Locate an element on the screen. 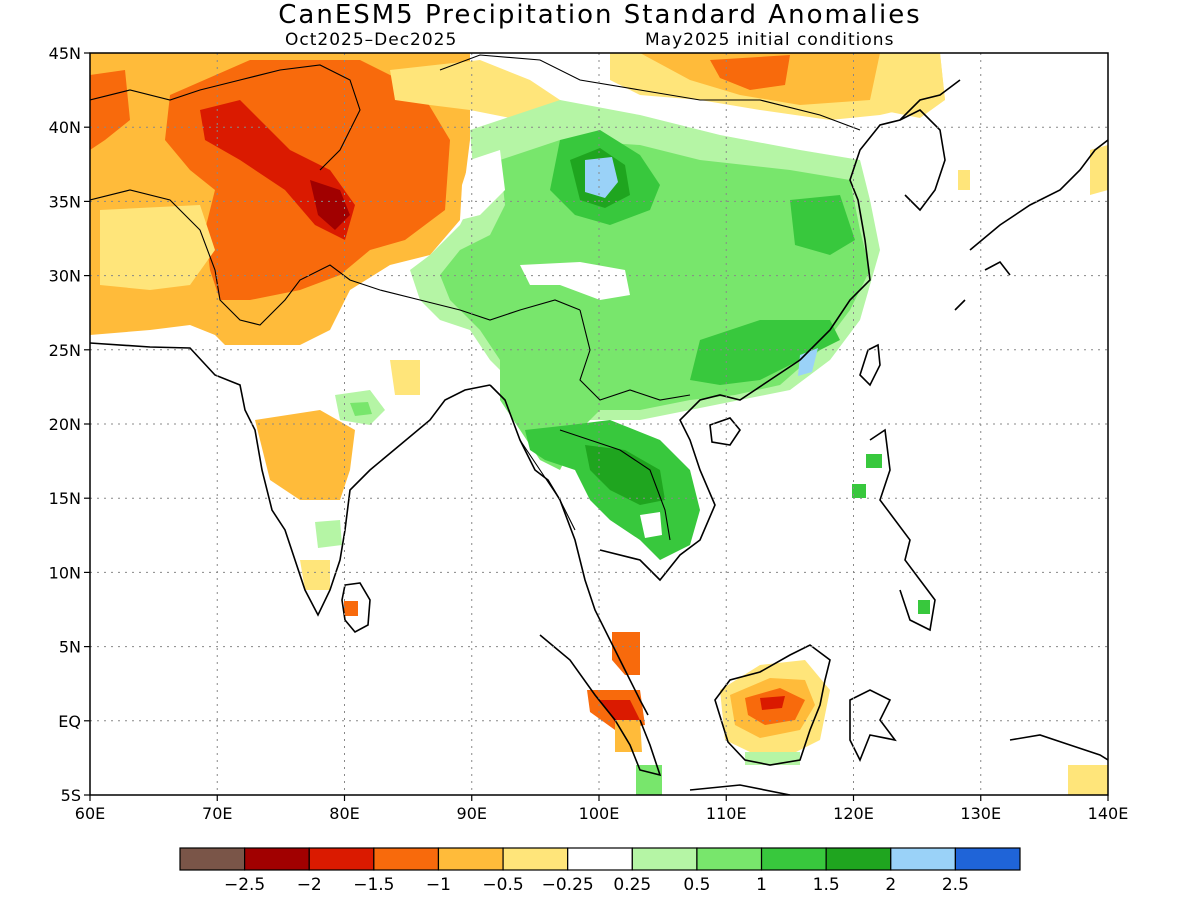 This screenshot has width=1200, height=900. anomaly-region-dry-west-extreme is located at coordinates (330, 205).